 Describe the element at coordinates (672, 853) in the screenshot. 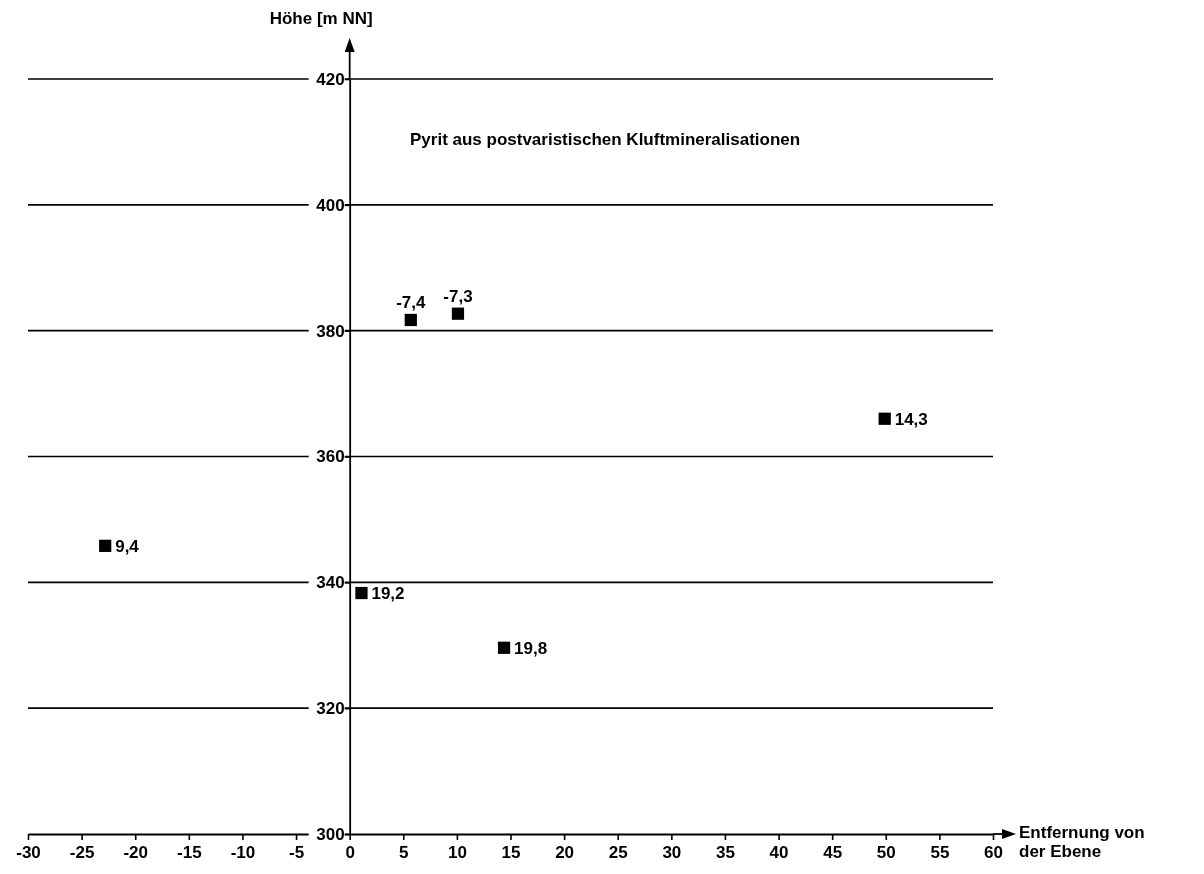

I see `x-tick-label: 30` at that location.